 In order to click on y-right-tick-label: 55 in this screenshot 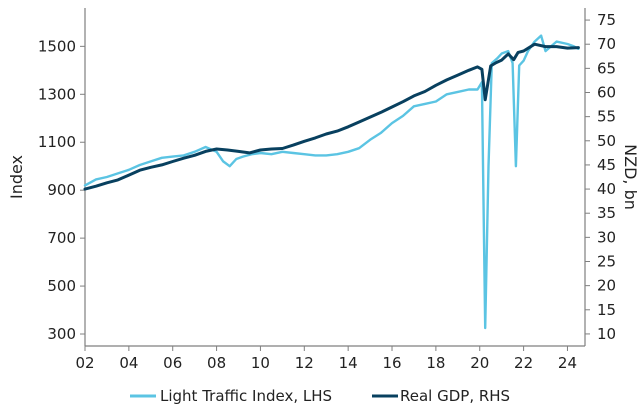, I will do `click(606, 117)`.